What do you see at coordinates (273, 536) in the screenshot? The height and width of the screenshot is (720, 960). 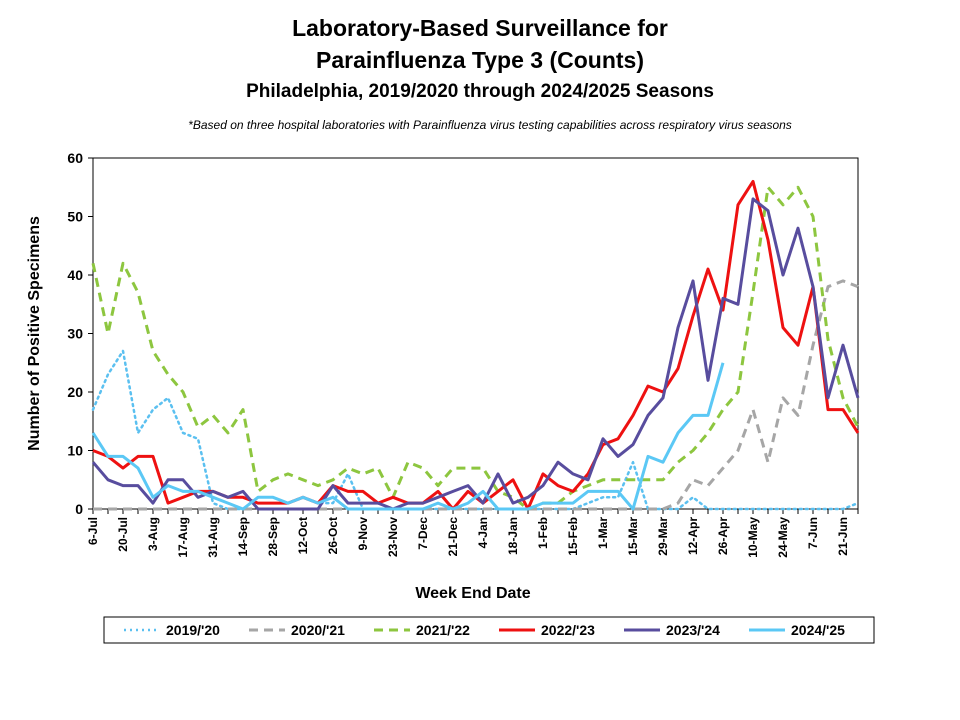 I see `x-tick-label: 28-Sep` at bounding box center [273, 536].